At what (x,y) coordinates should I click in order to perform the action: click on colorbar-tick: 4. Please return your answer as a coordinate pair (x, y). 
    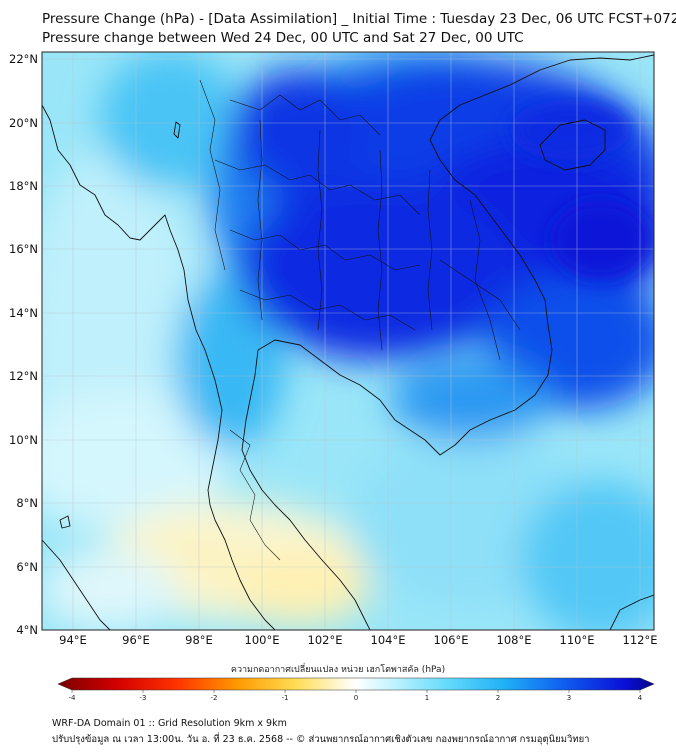
    Looking at the image, I should click on (640, 698).